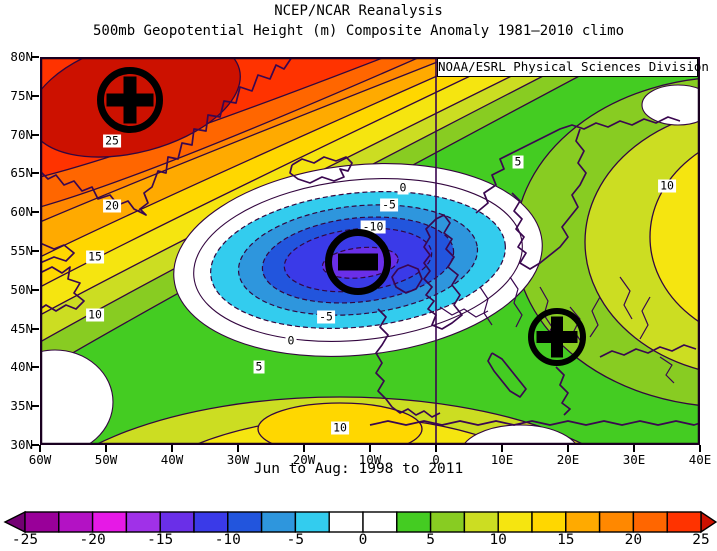 The image size is (717, 551). I want to click on colorbar-tick-label: -20, so click(92, 540).